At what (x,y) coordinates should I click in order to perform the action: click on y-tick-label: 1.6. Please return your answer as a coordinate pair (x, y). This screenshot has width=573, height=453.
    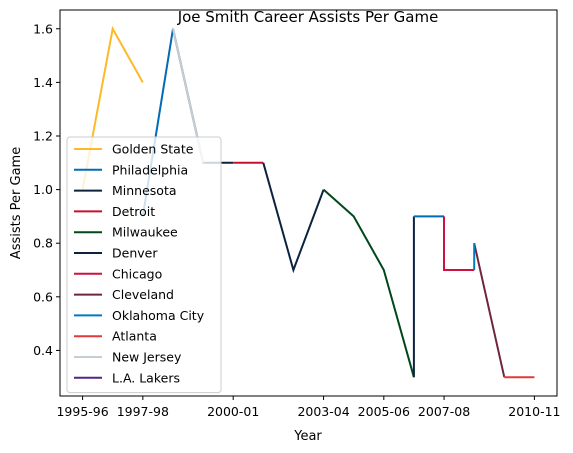
    Looking at the image, I should click on (43, 28).